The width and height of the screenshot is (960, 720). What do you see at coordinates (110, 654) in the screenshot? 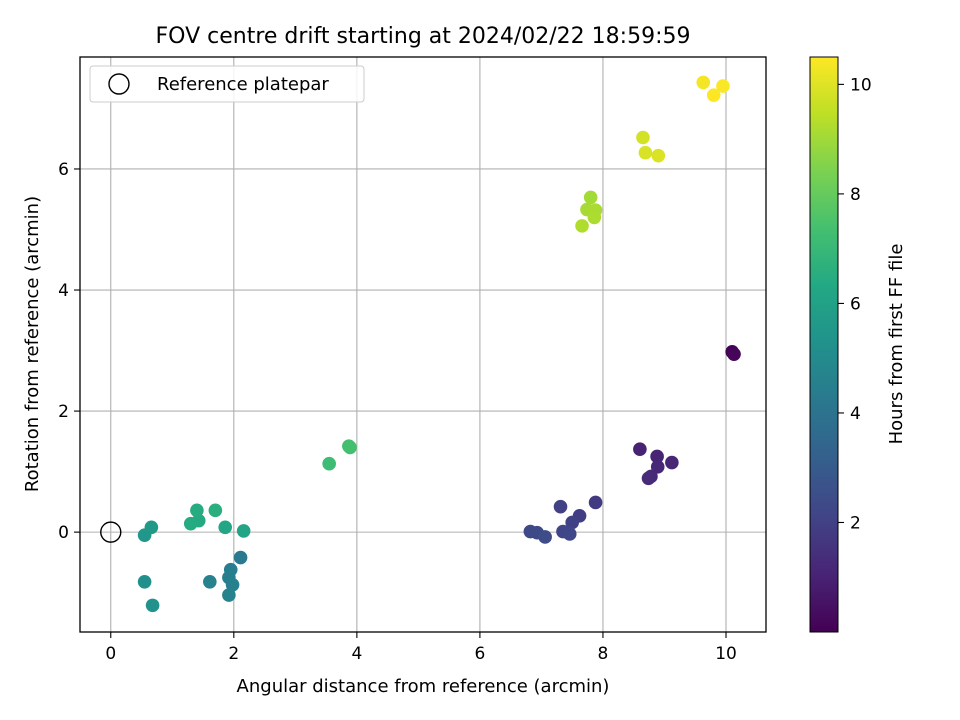
I see `x-tick-label: 0` at bounding box center [110, 654].